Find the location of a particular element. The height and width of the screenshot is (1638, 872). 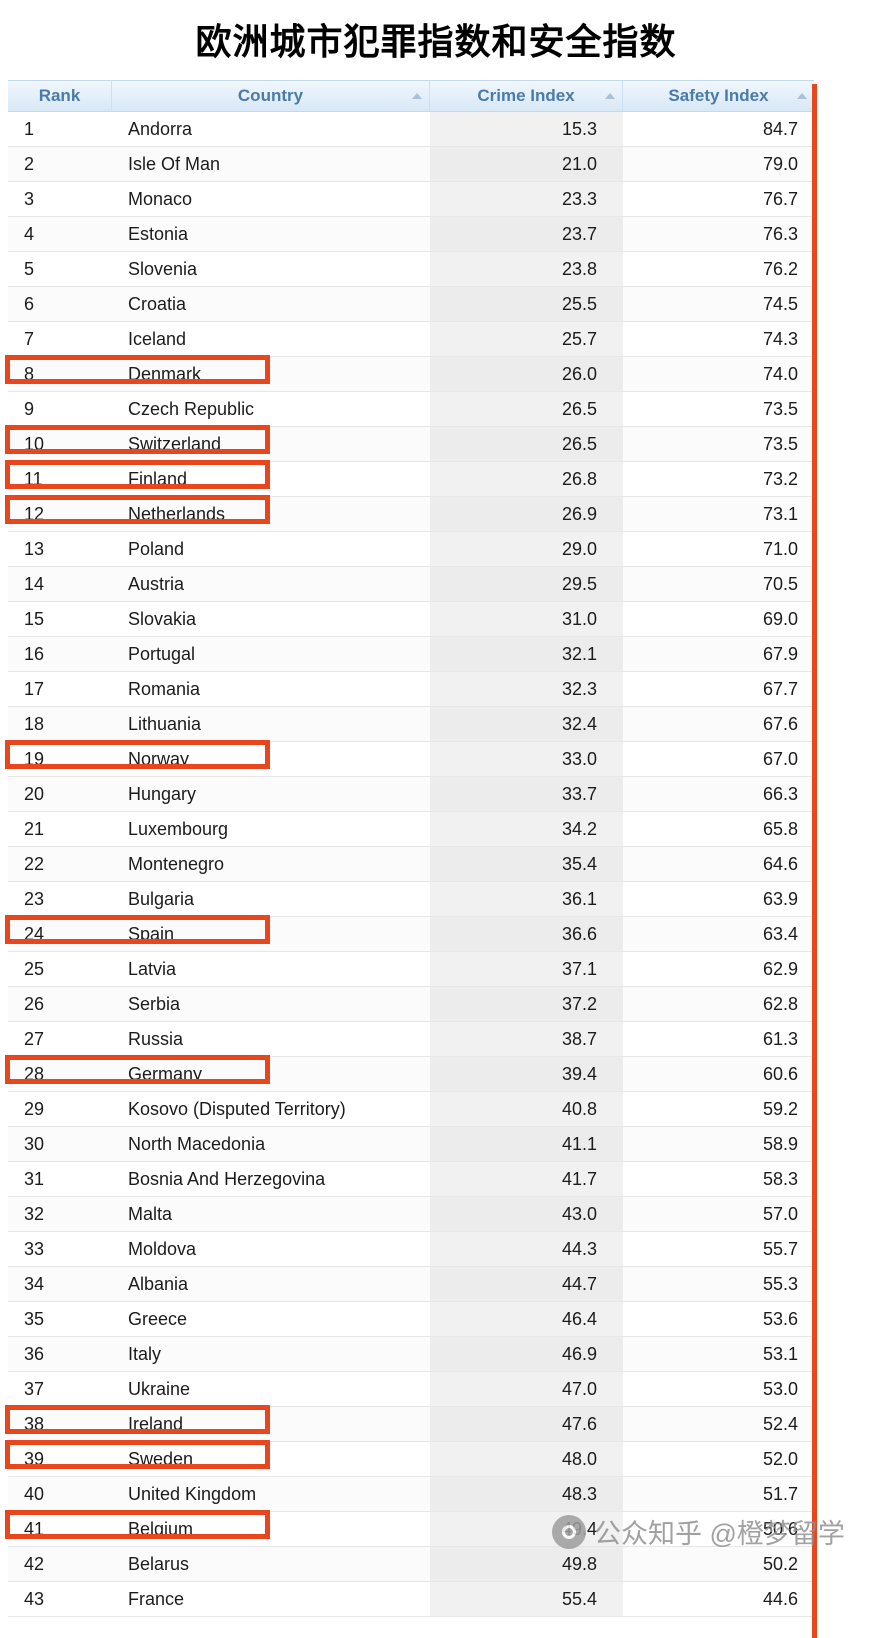

safety-index-cell: 63.4 is located at coordinates (780, 933).